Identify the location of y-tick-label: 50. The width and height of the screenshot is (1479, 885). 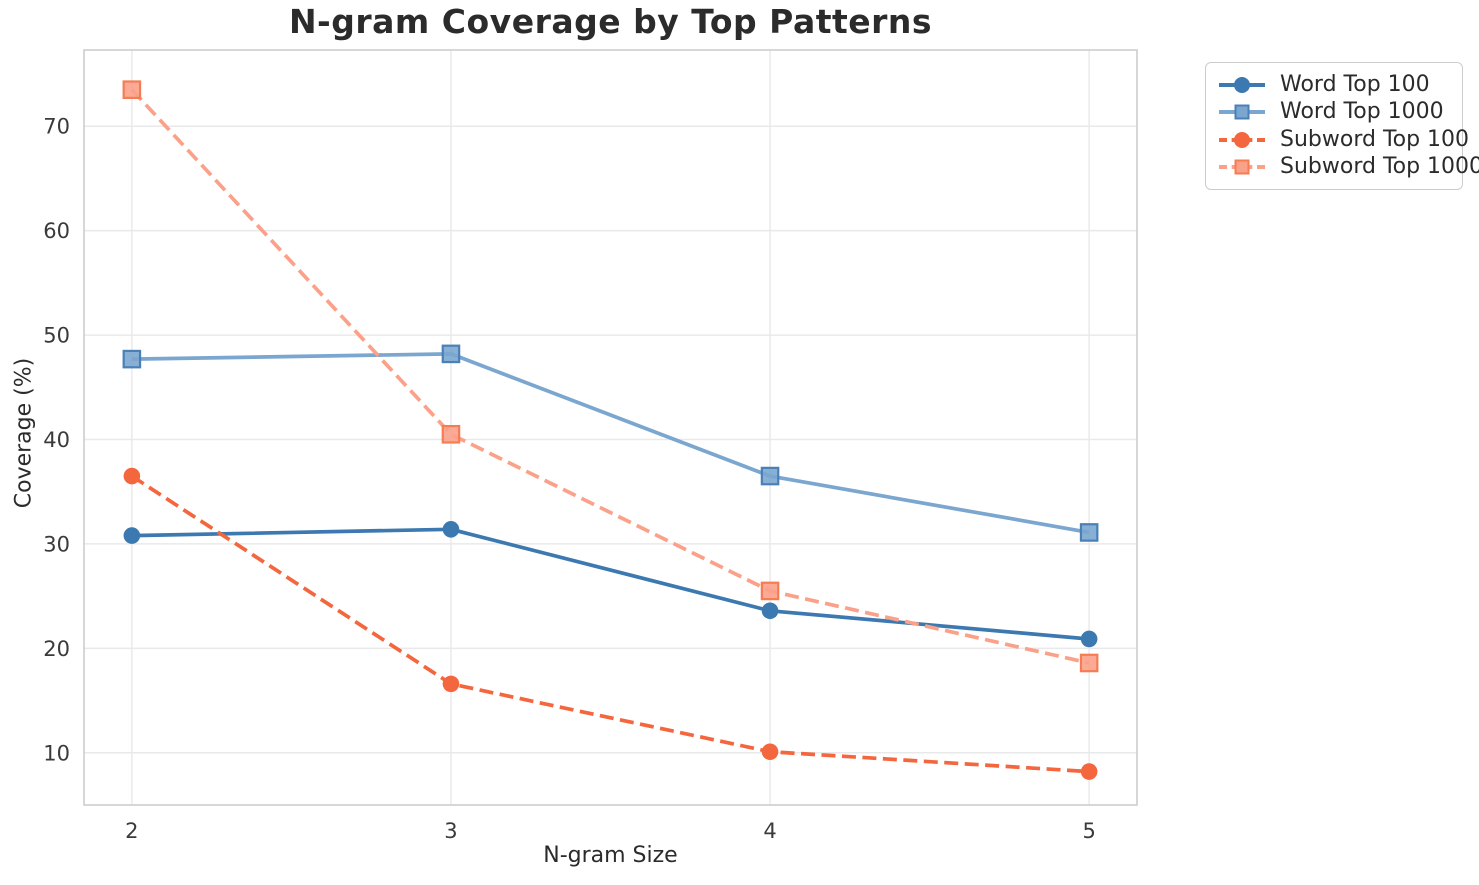
(56, 336).